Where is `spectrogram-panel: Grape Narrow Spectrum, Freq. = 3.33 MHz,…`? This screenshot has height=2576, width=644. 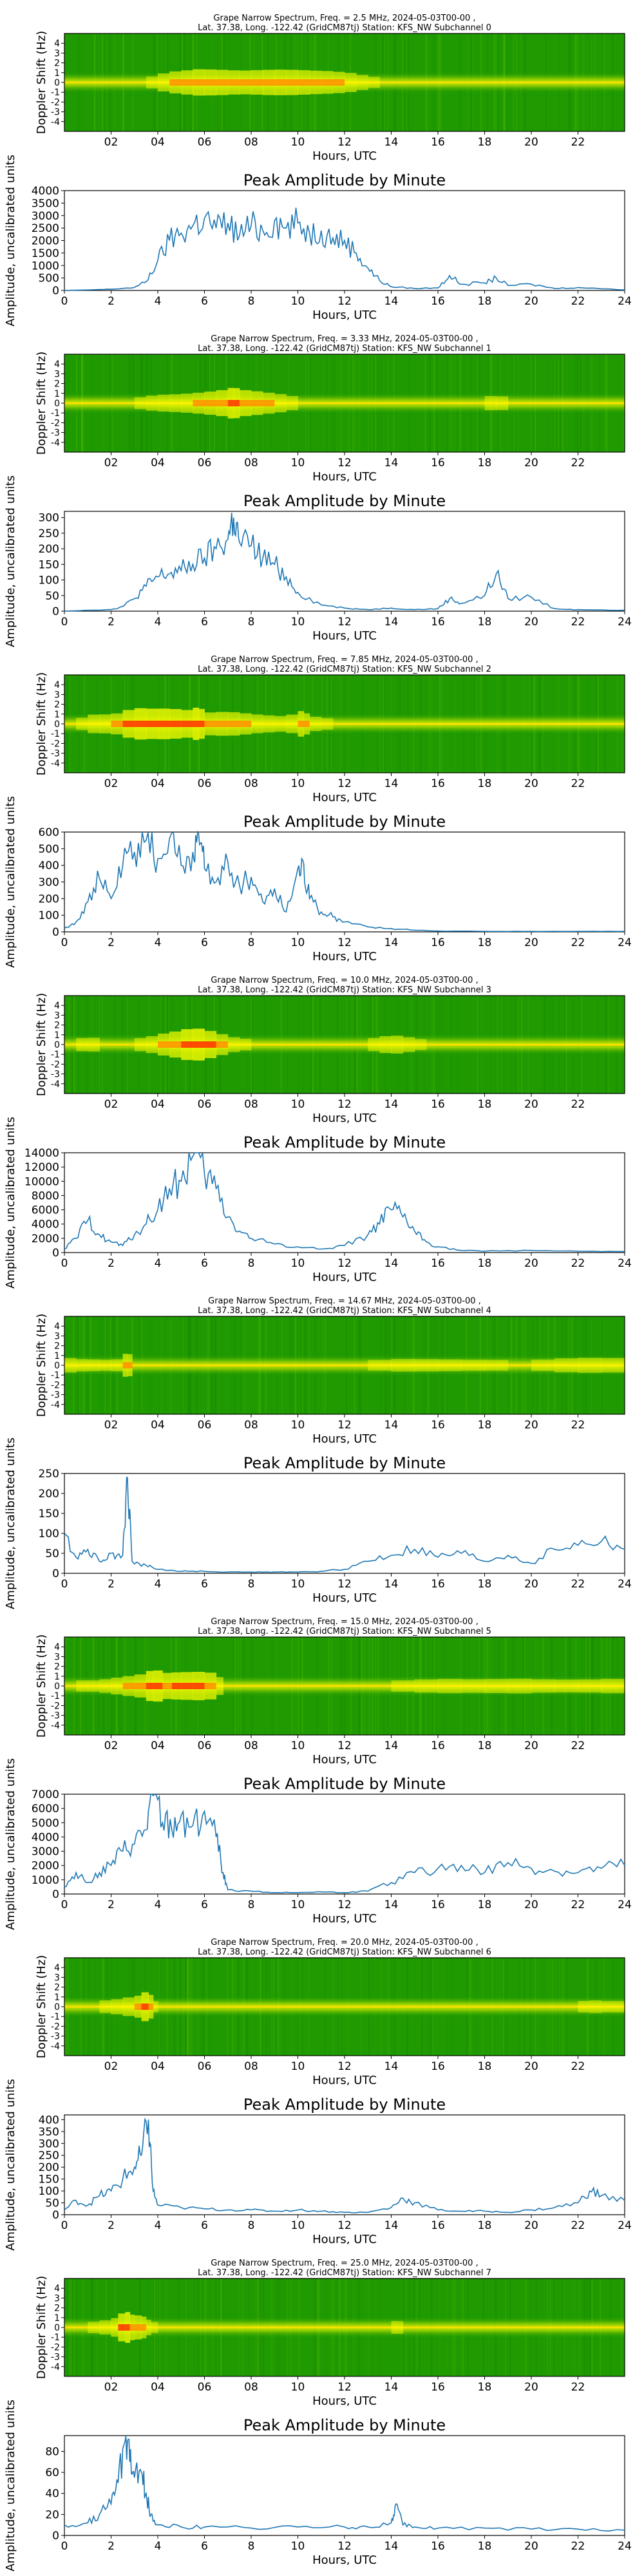
spectrogram-panel: Grape Narrow Spectrum, Freq. = 3.33 MHz,… is located at coordinates (330, 409).